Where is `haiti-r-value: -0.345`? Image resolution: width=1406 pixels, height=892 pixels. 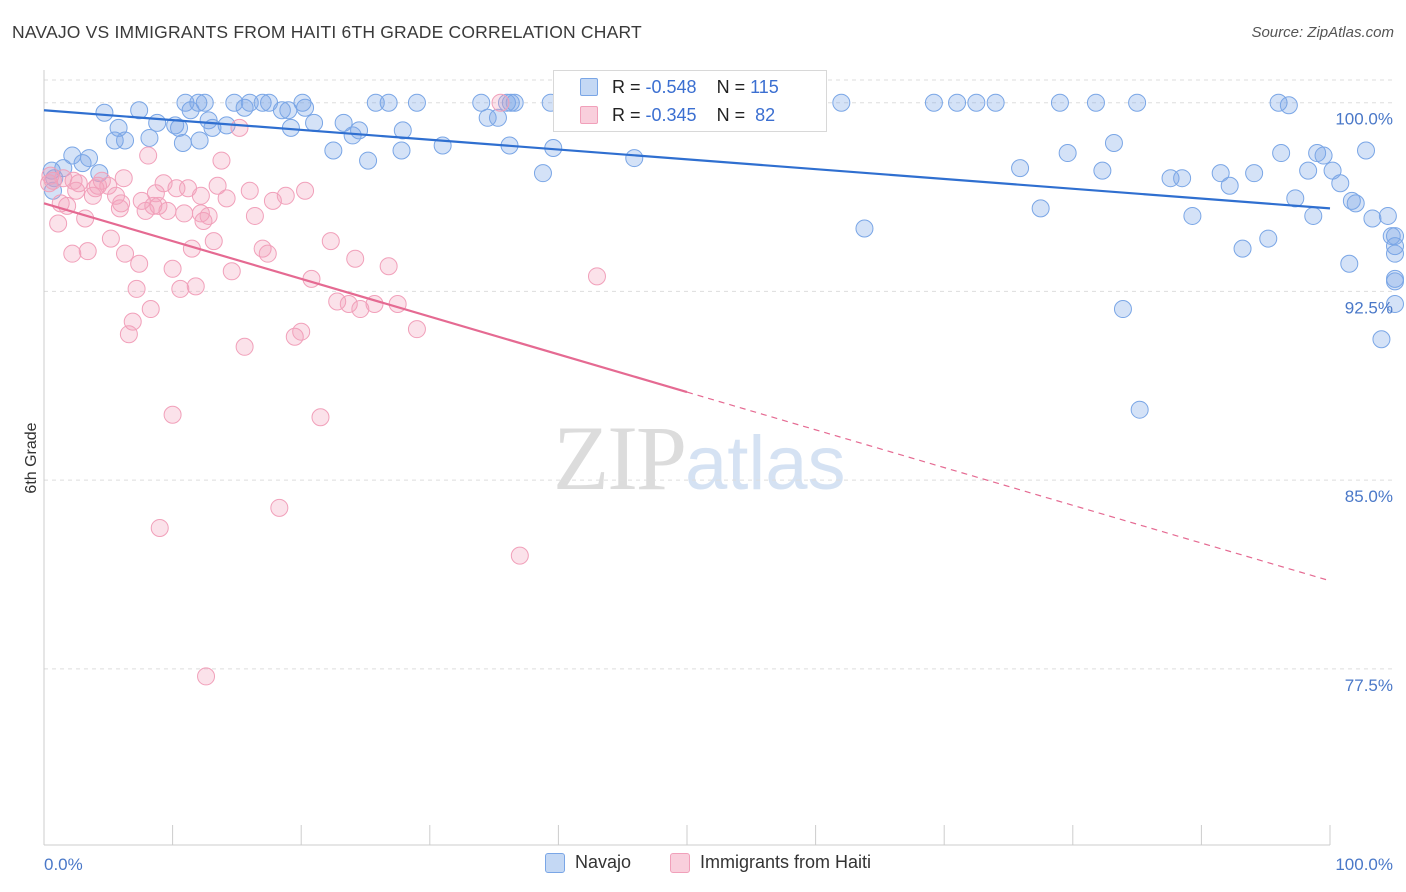 haiti-r-value: -0.345 is located at coordinates (671, 114).